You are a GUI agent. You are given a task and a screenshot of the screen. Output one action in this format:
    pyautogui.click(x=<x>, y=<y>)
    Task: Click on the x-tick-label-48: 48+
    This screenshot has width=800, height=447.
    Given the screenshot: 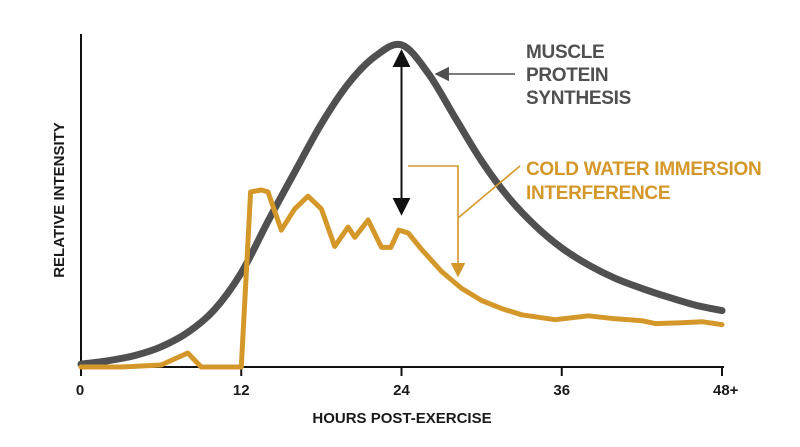 What is the action you would take?
    pyautogui.click(x=726, y=390)
    